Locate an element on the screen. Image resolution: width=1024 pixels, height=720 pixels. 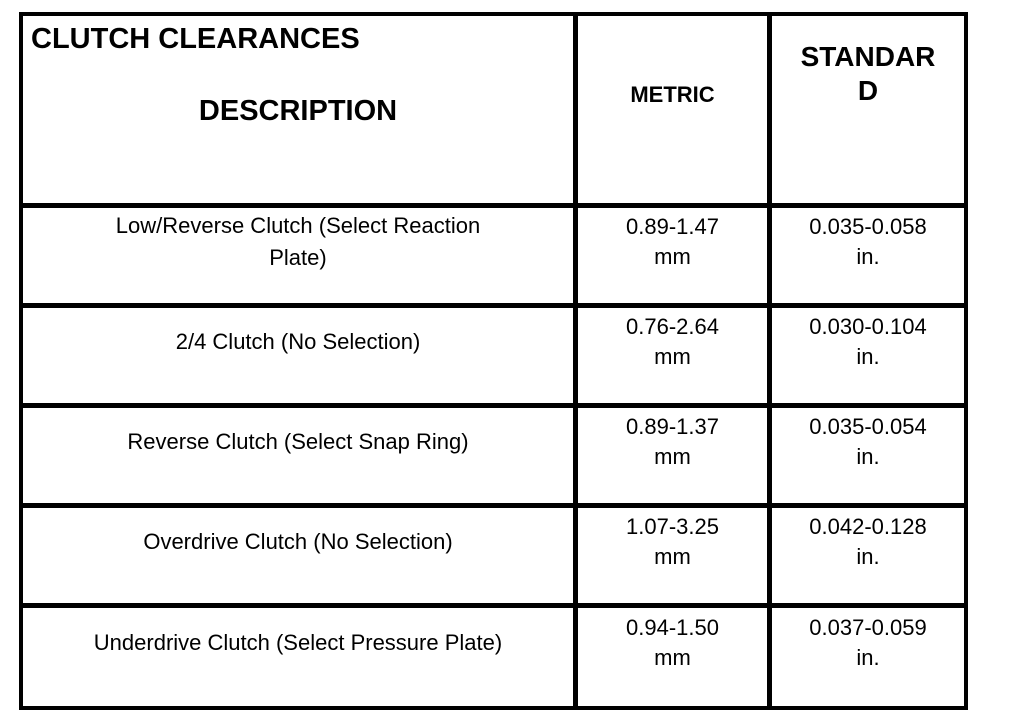
table-row-metric: 0.76-2.64 mm is located at coordinates (675, 358).